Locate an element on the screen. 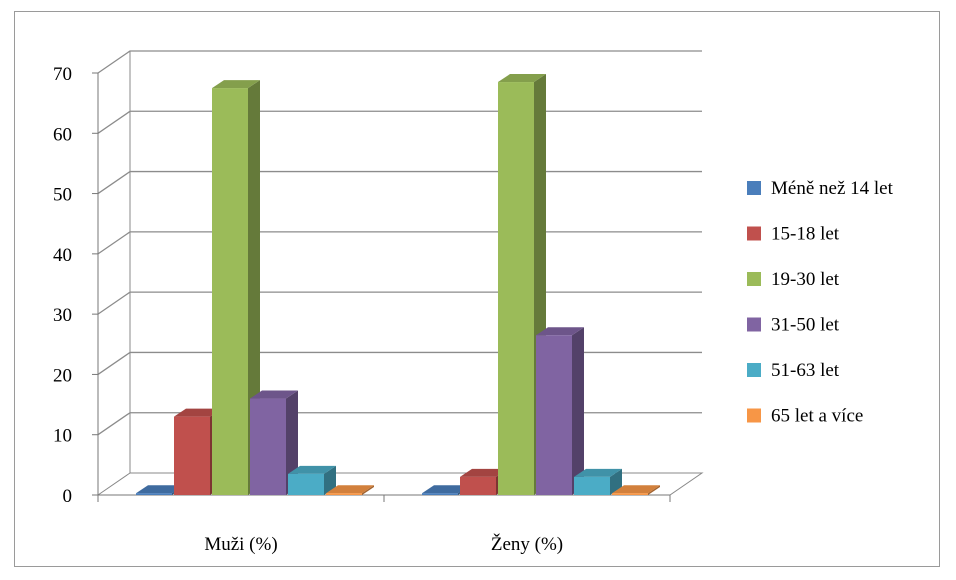  legend-item: Méně než 14 let is located at coordinates (820, 188).